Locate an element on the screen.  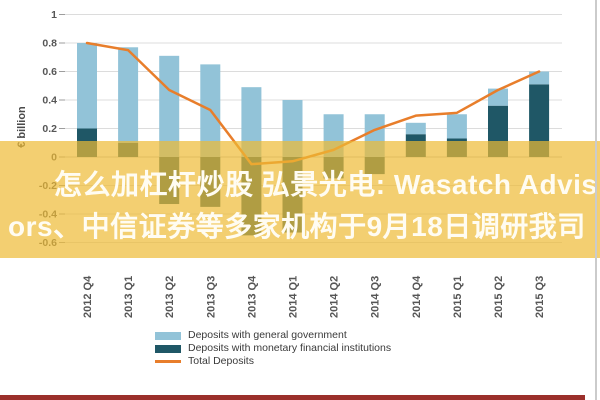
y-tick-label: 0.4 is located at coordinates (49, 101).